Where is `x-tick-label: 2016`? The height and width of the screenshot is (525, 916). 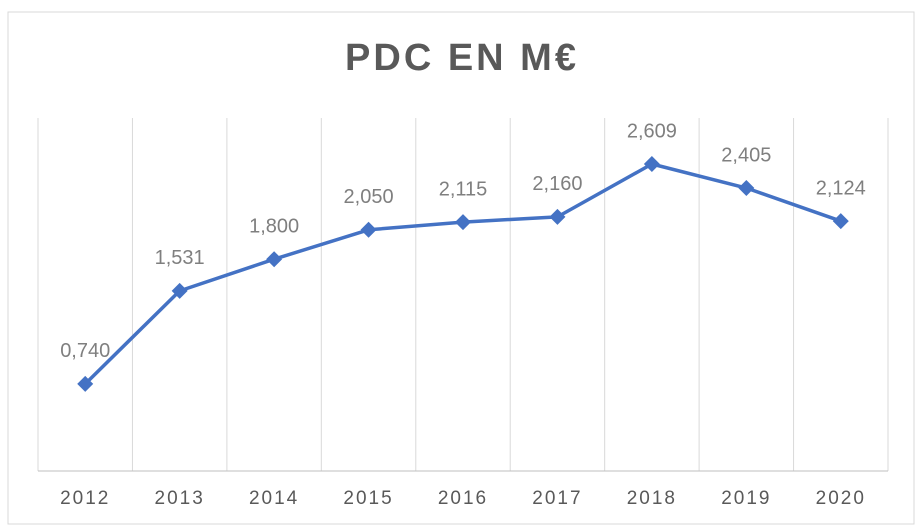
x-tick-label: 2016 is located at coordinates (463, 498).